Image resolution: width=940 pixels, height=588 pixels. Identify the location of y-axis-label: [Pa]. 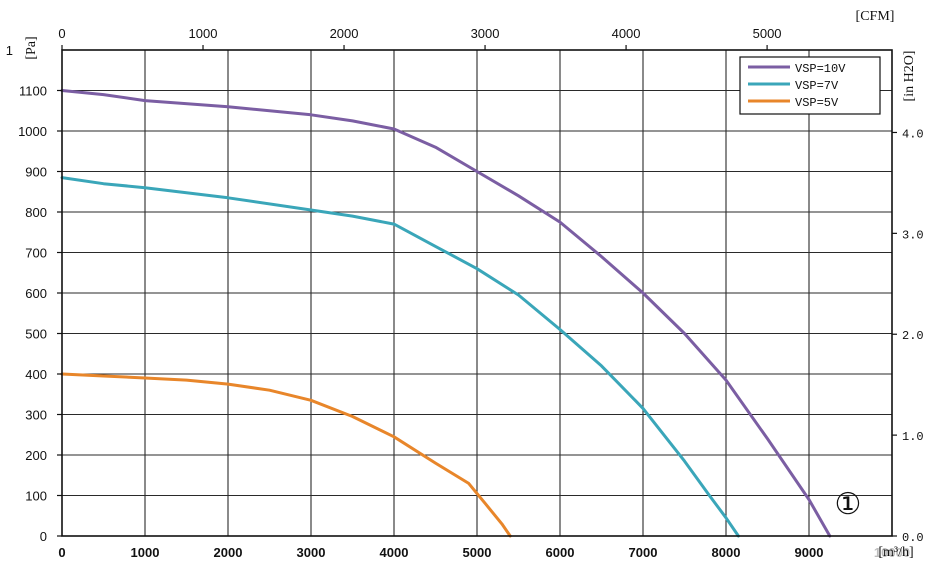
(31, 47).